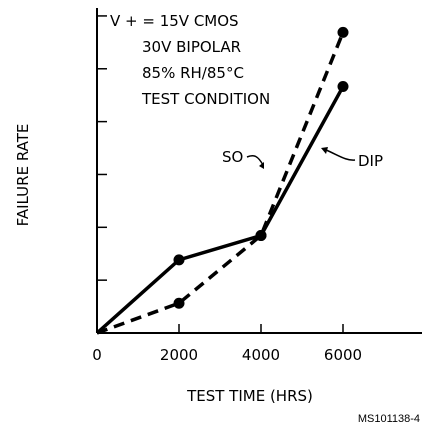  Describe the element at coordinates (193, 73) in the screenshot. I see `annotation-line: 85% RH/85°C` at that location.